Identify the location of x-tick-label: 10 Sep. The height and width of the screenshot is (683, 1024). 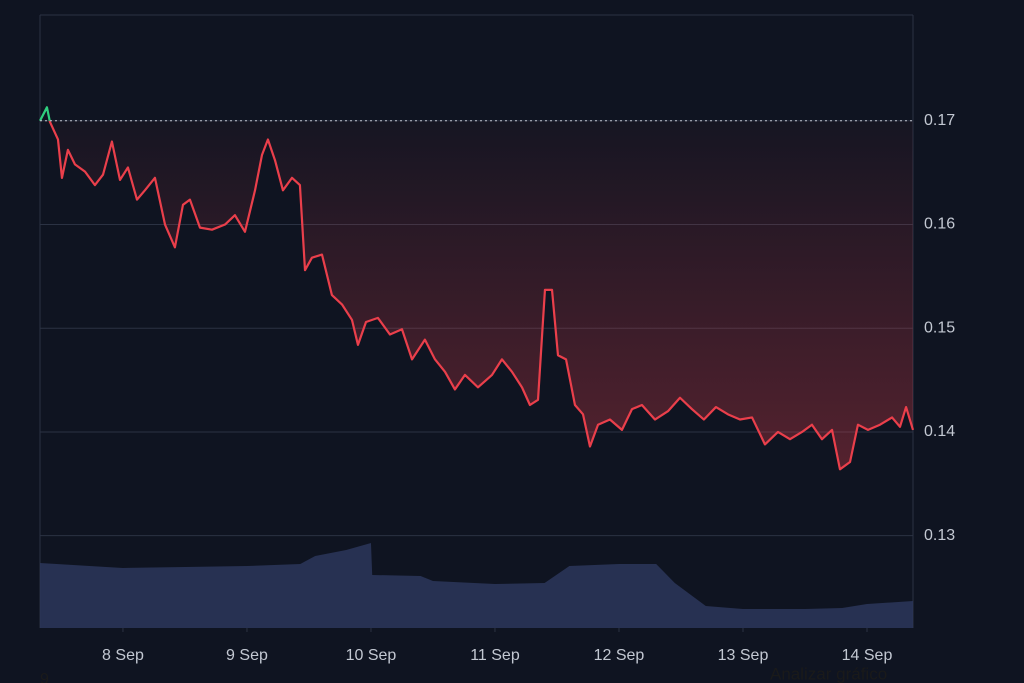
(371, 655).